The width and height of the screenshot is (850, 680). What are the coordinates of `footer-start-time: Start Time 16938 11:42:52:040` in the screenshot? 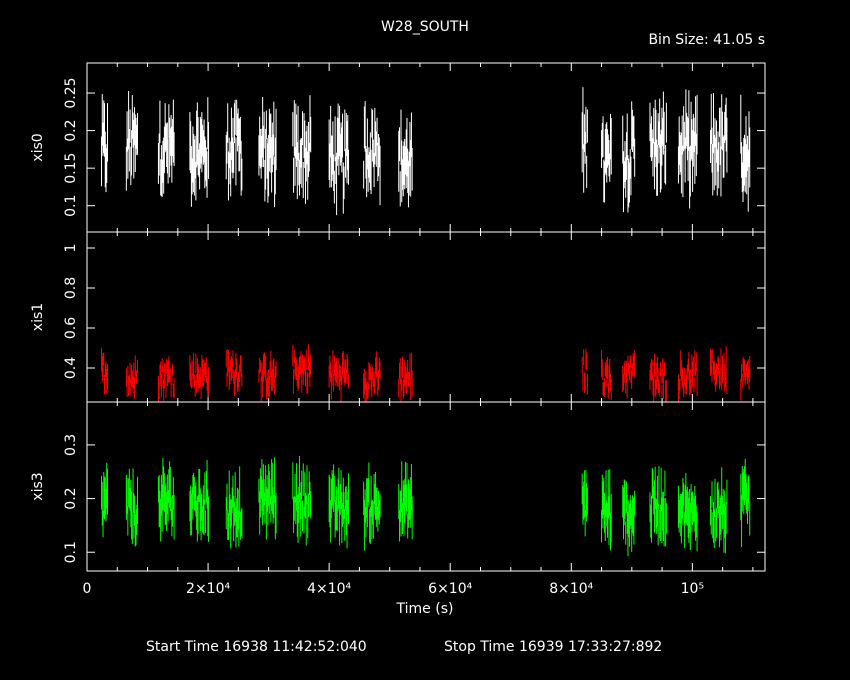 It's located at (256, 647).